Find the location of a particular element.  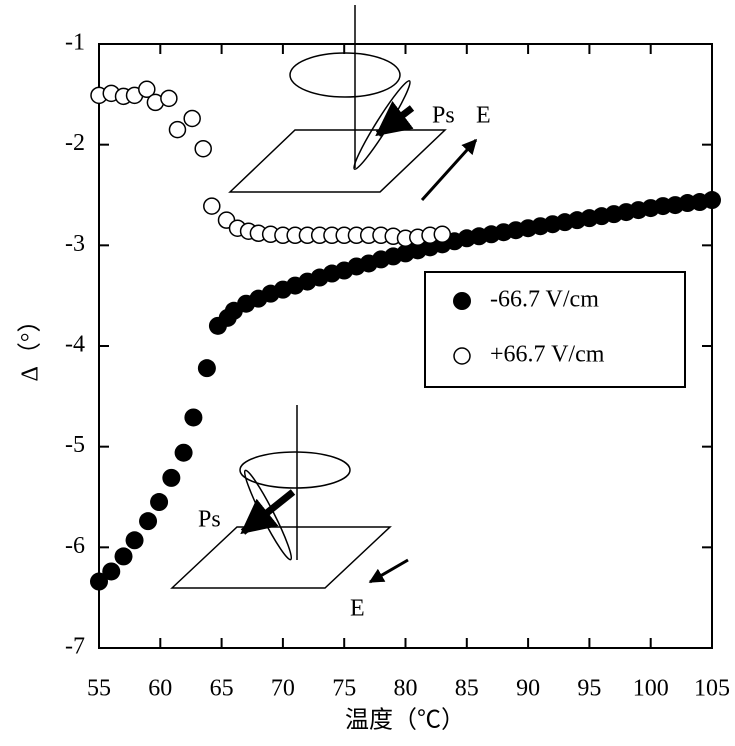

legend is located at coordinates (555, 329).